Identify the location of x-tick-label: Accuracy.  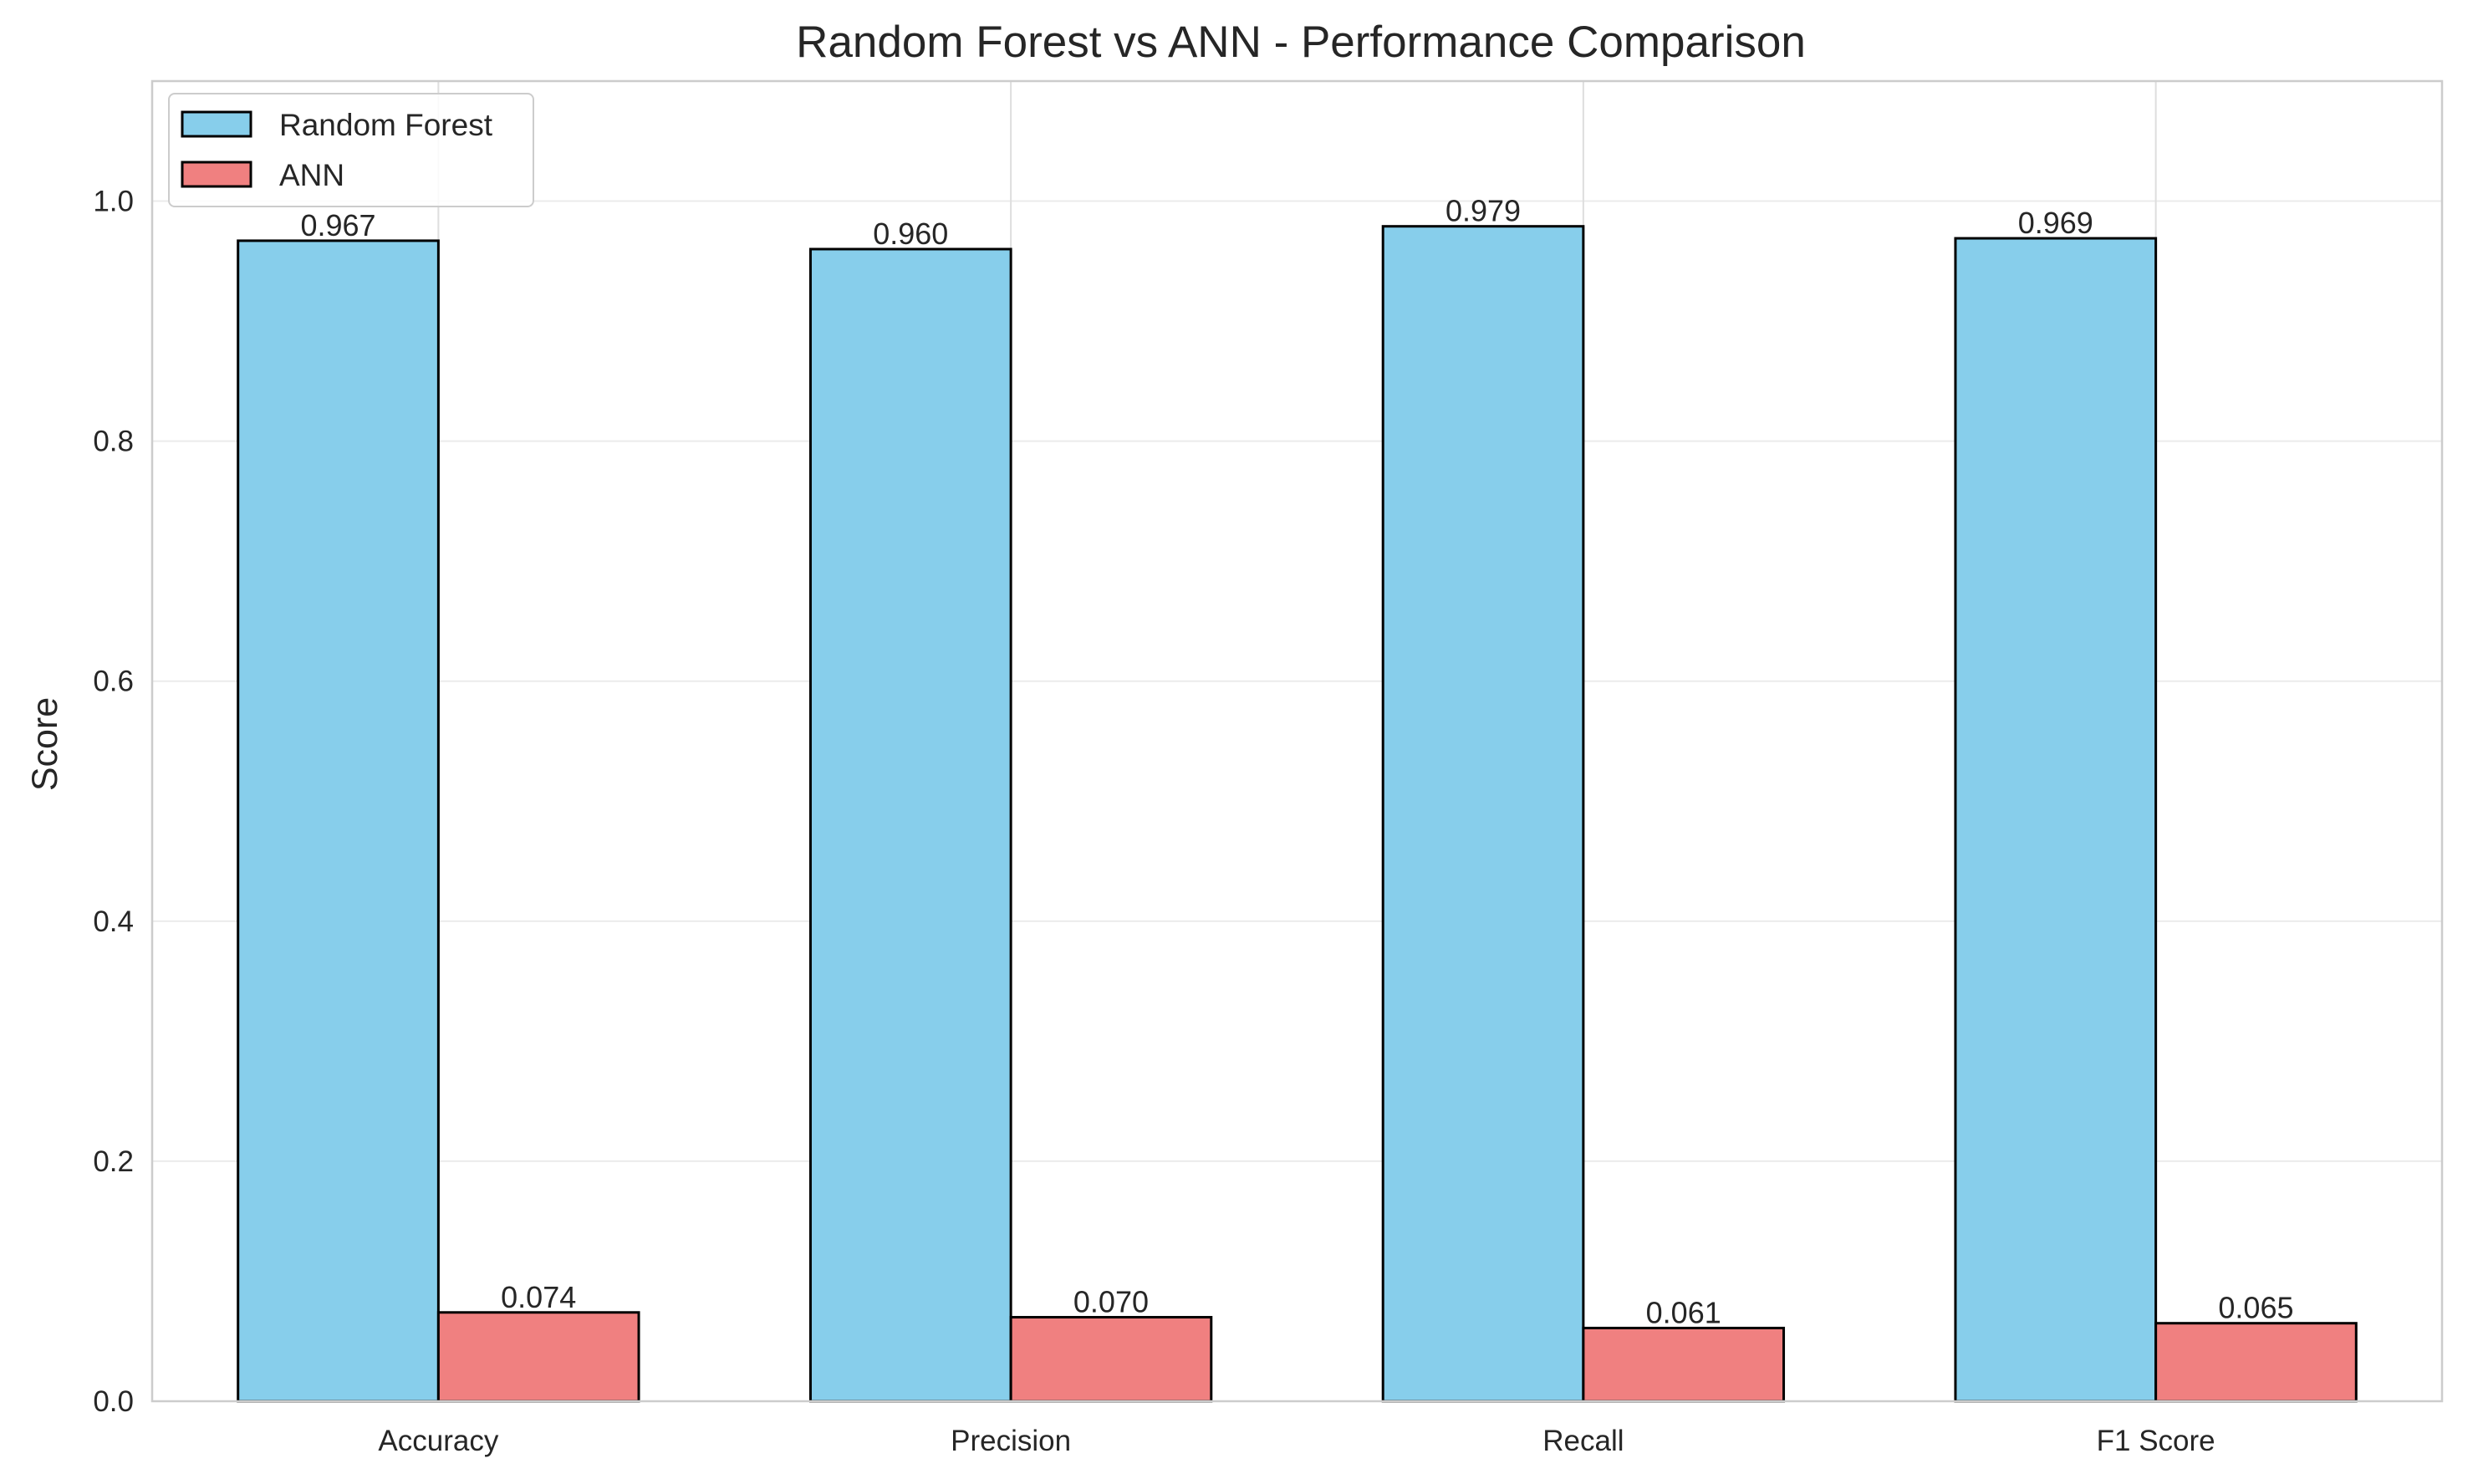
(438, 1441).